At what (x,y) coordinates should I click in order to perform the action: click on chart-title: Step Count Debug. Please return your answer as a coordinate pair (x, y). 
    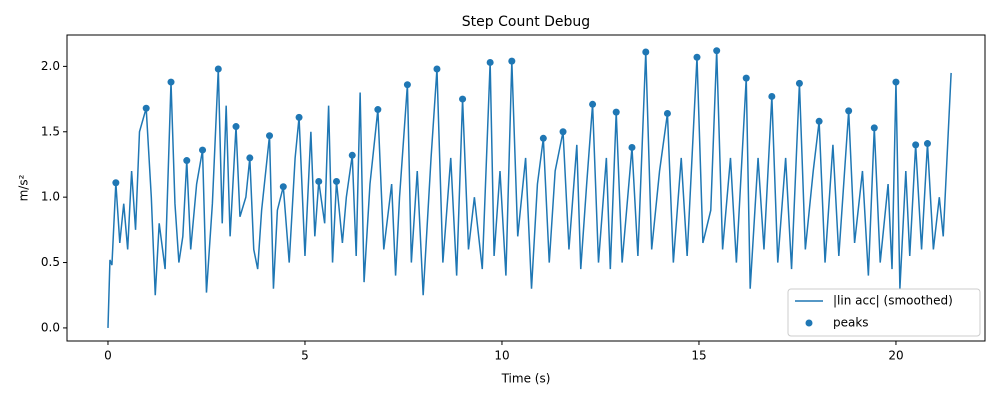
    Looking at the image, I should click on (526, 22).